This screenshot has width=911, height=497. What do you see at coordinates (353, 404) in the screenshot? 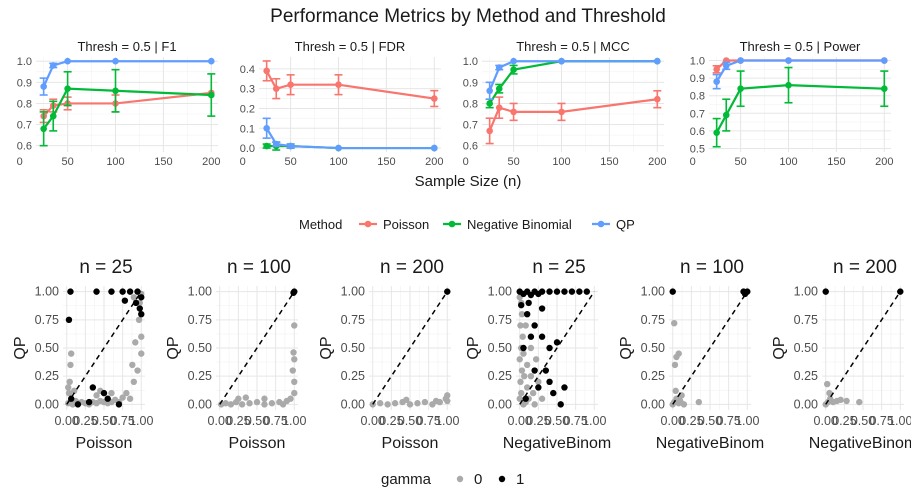
I see `y-tick-label: 0.00` at bounding box center [353, 404].